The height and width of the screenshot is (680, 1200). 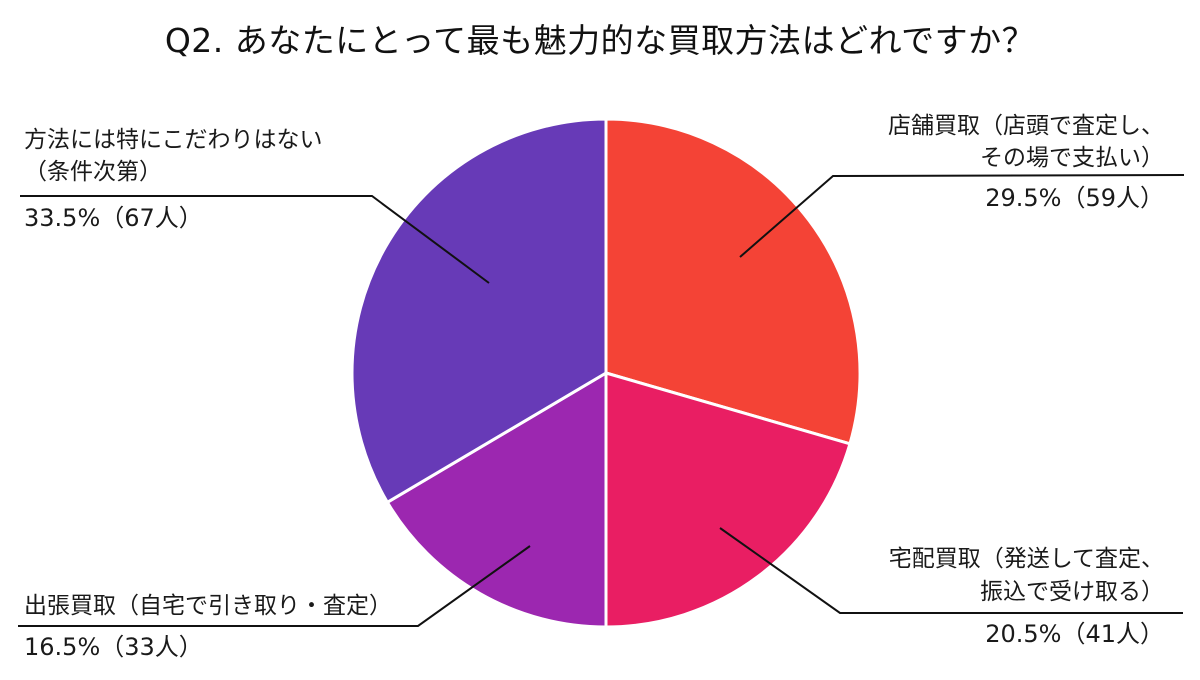 What do you see at coordinates (1072, 592) in the screenshot?
I see `label-delivery-line2: 振込で受け取る）` at bounding box center [1072, 592].